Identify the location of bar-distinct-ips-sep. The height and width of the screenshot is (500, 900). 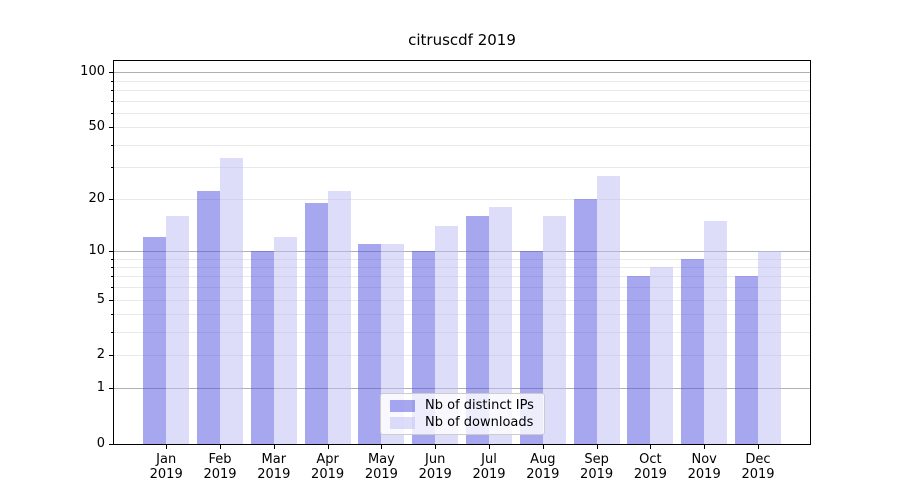
(585, 321).